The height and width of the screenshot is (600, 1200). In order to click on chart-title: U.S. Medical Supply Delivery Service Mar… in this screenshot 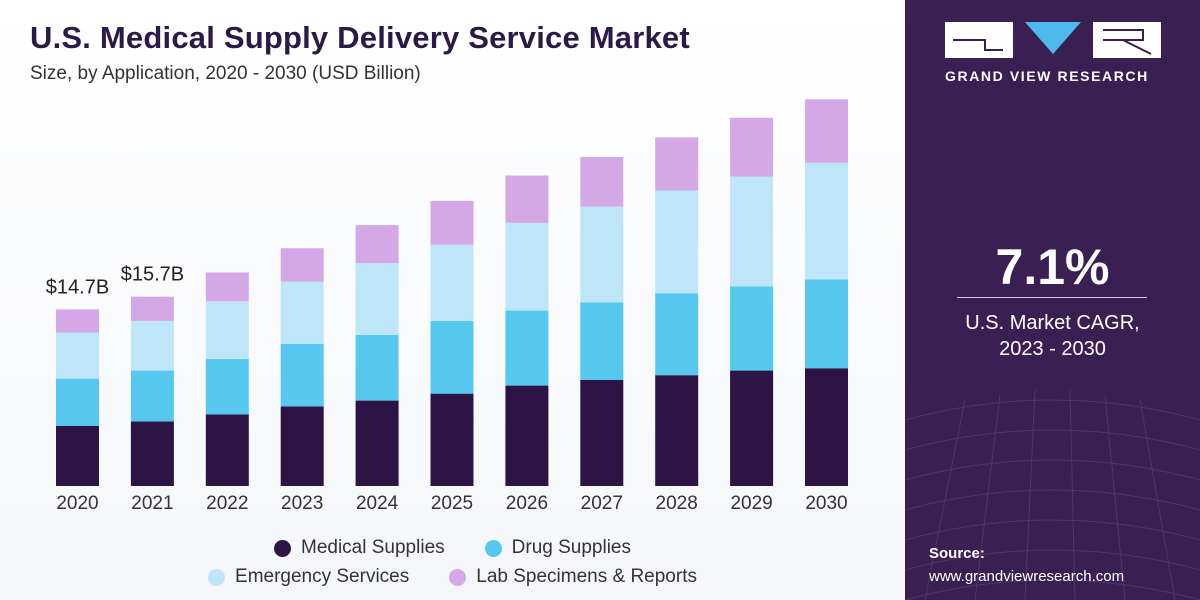, I will do `click(360, 37)`.